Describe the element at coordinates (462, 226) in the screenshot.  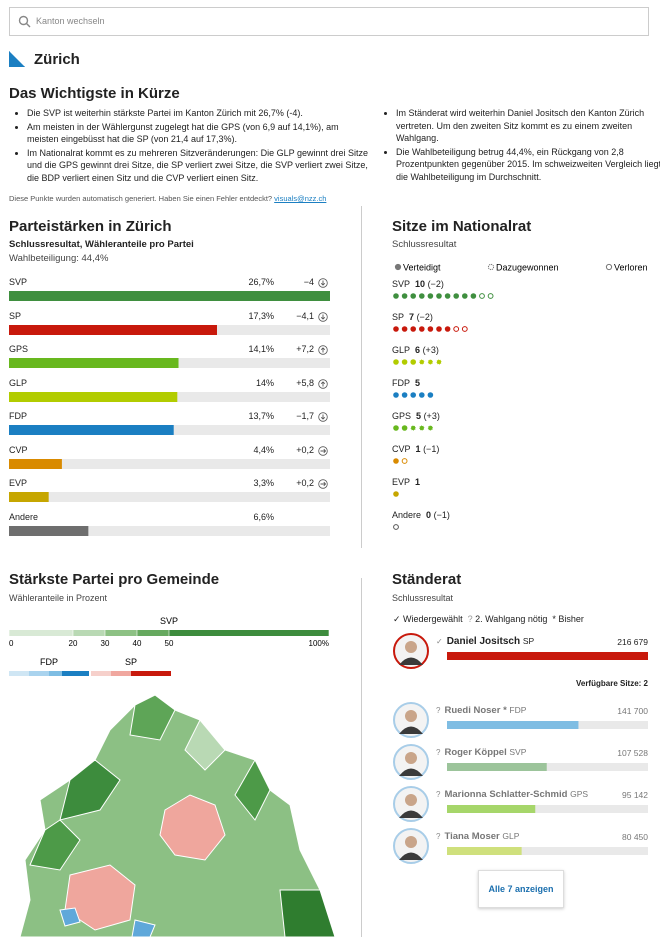
I see `seats-title: Sitze im Nationalrat` at that location.